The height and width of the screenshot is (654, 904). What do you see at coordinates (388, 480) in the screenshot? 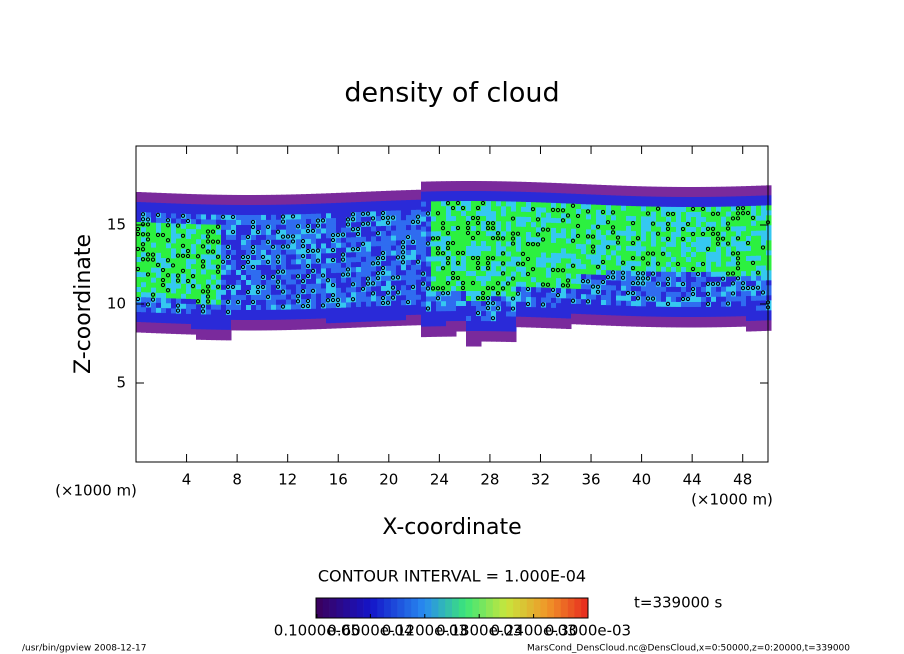
I see `x-tick-label: 20` at bounding box center [388, 480].